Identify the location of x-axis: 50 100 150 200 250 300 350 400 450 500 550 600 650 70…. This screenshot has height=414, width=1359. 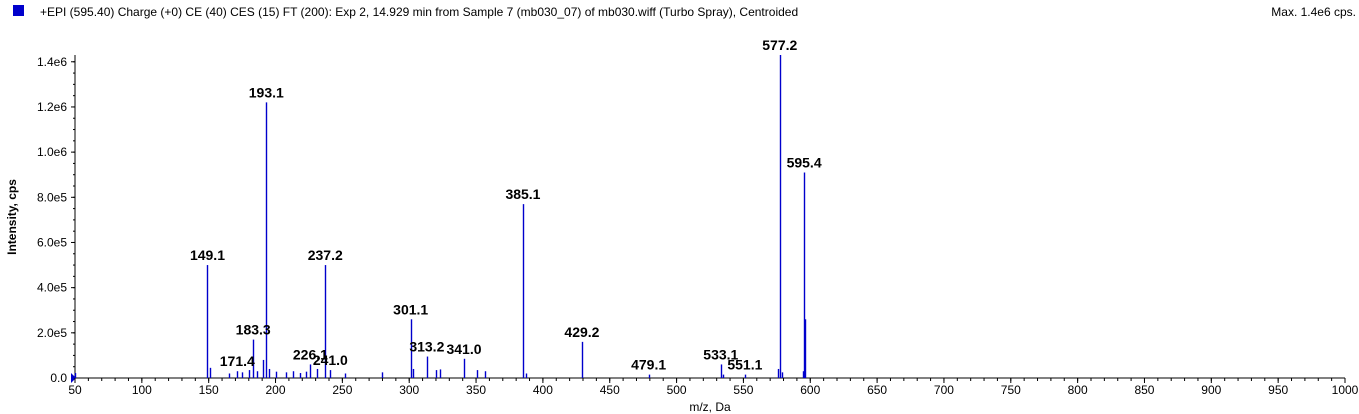
(713, 387).